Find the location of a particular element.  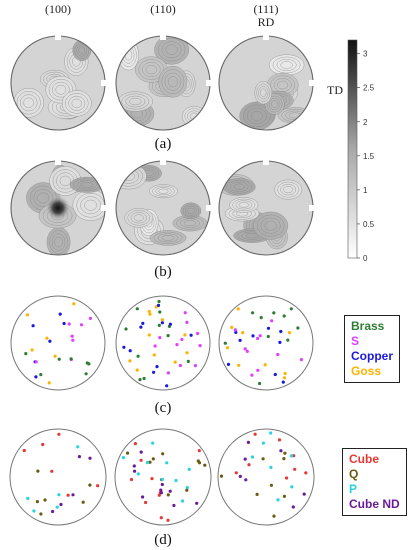

colorbar-tick-label: 0 is located at coordinates (365, 258).